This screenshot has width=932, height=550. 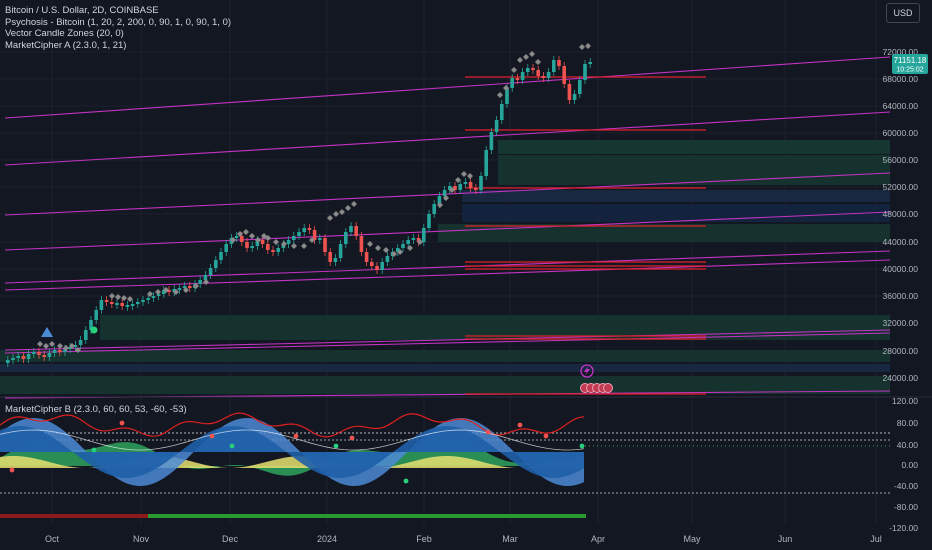 What do you see at coordinates (903, 13) in the screenshot?
I see `currency-button: USD` at bounding box center [903, 13].